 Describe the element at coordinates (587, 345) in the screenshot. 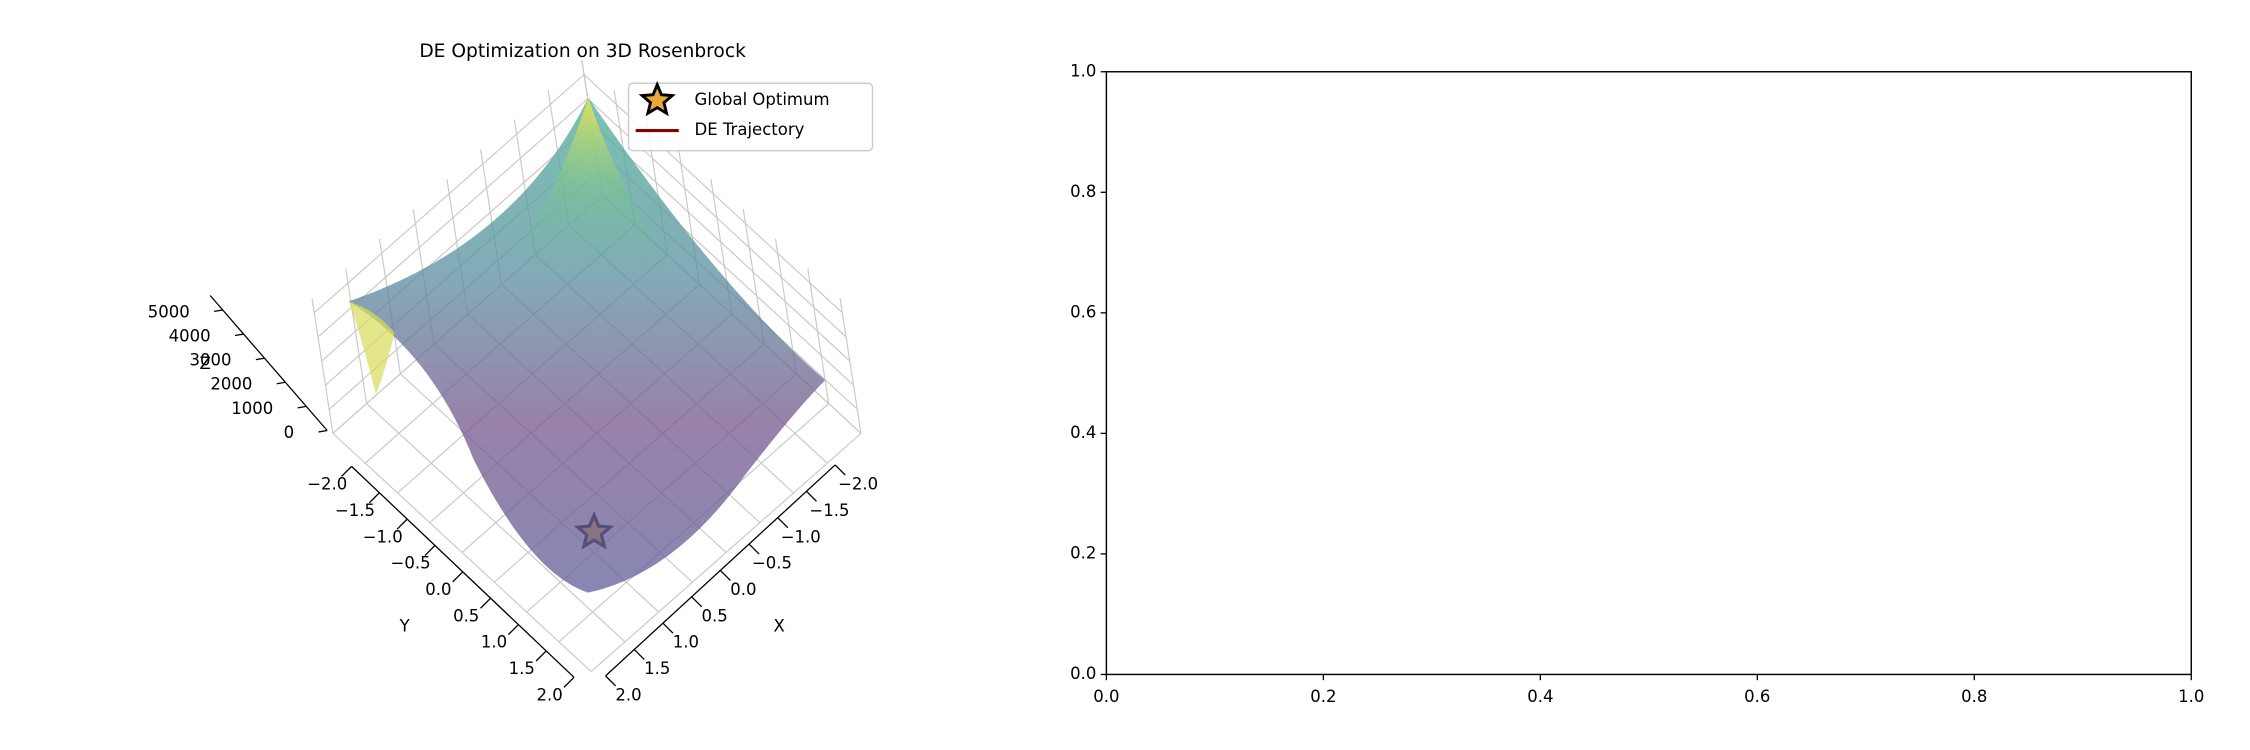

I see `surface` at that location.